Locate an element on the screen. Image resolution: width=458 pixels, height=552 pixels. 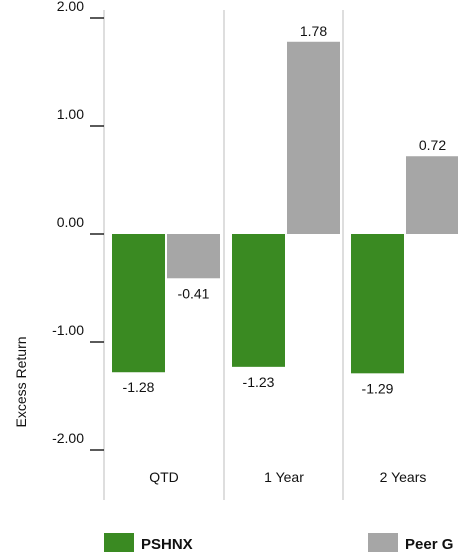
x-category-label: QTD is located at coordinates (164, 477).